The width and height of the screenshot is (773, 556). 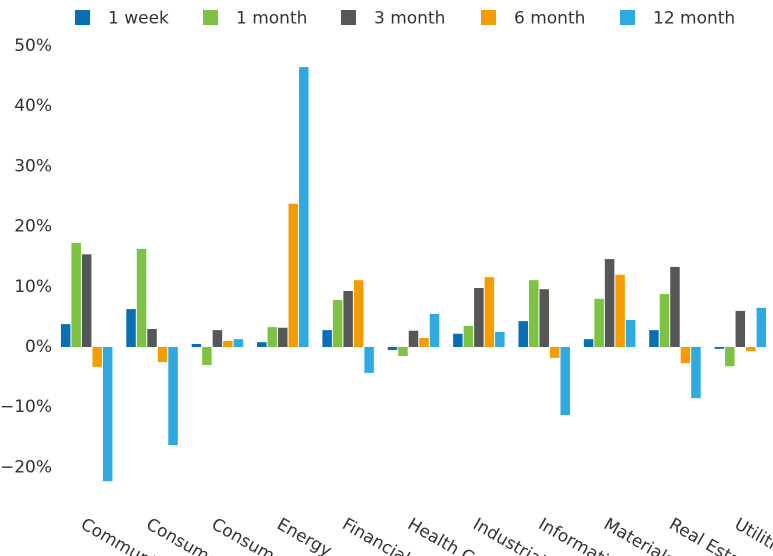 What do you see at coordinates (26, 407) in the screenshot?
I see `y-tick-label: −10%` at bounding box center [26, 407].